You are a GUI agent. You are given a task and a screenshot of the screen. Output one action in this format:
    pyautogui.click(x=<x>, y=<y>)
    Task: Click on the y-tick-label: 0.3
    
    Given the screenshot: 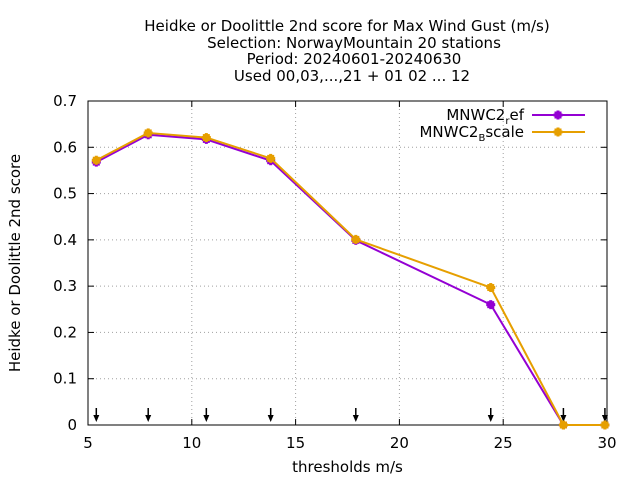 What is the action you would take?
    pyautogui.click(x=65, y=286)
    